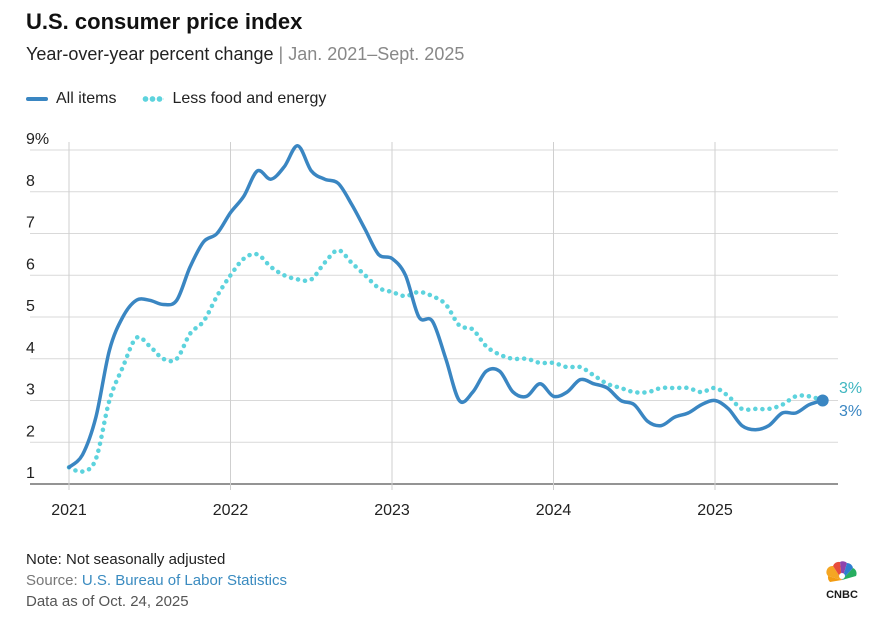  I want to click on x-tick-label: 2022, so click(231, 510).